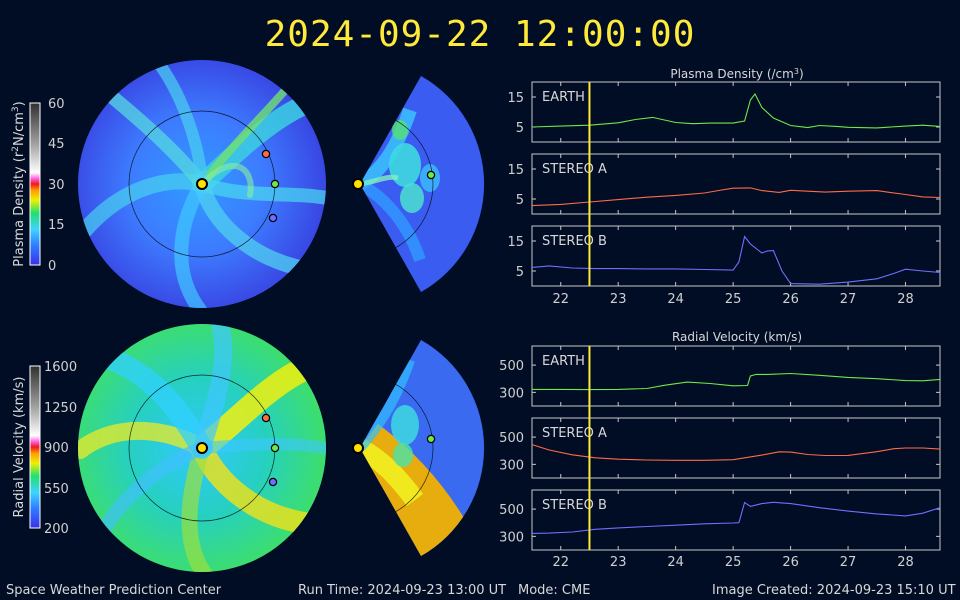  I want to click on footer-image-created: Image Created: 2024-09-23 15:10 UT, so click(834, 590).